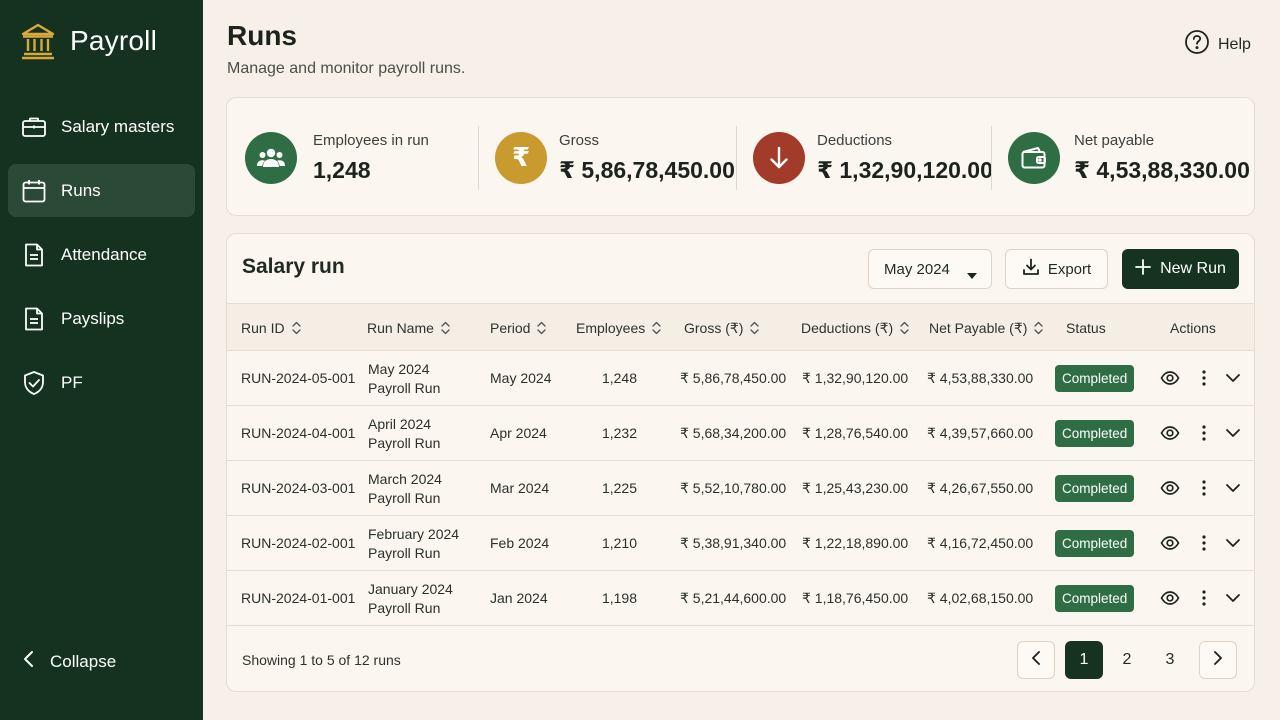 The image size is (1280, 720). What do you see at coordinates (855, 543) in the screenshot?
I see `cell-deductions: ₹ 1,22,18,890.00` at bounding box center [855, 543].